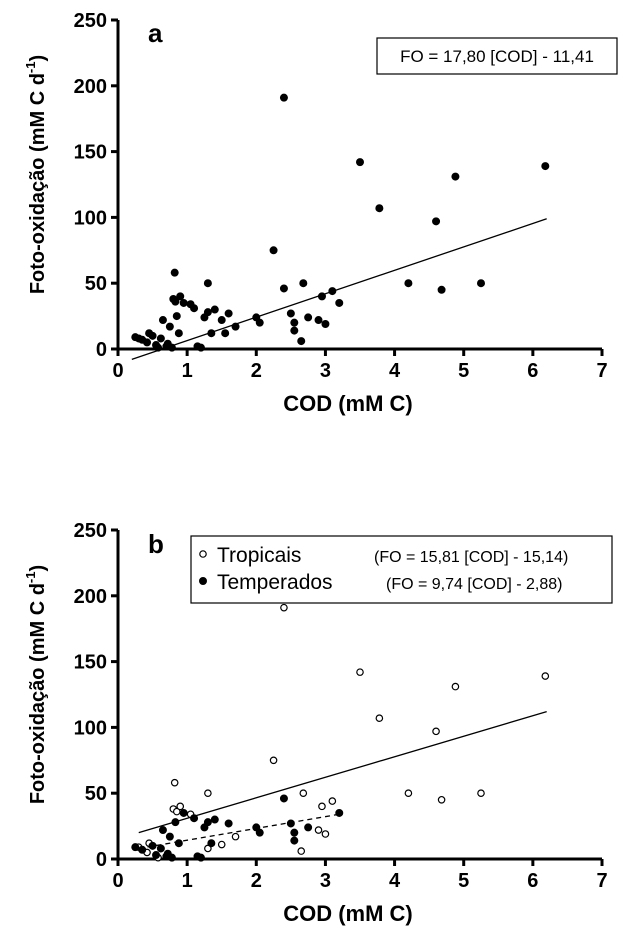 The width and height of the screenshot is (621, 936). I want to click on panel-a-y-tick-label: 50, so click(96, 284).